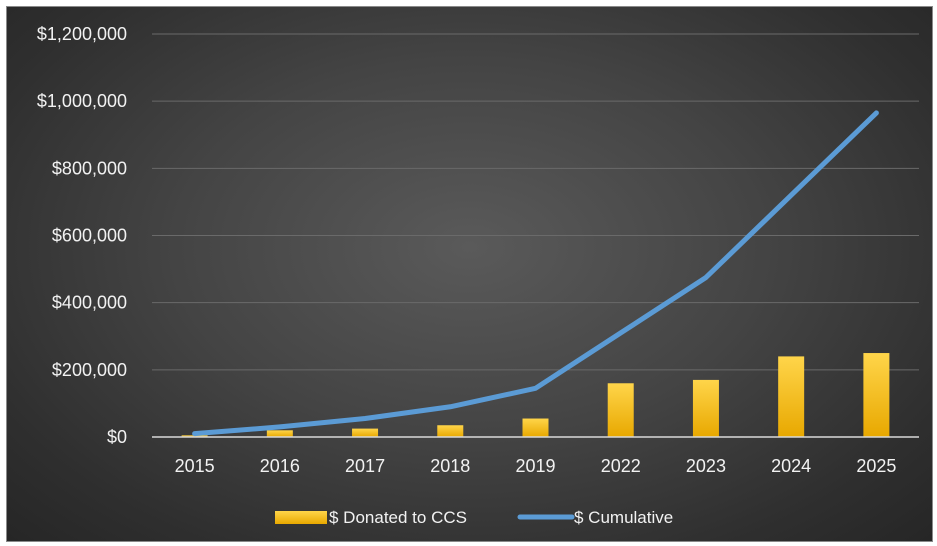  What do you see at coordinates (706, 466) in the screenshot?
I see `x-tick-label: 2023` at bounding box center [706, 466].